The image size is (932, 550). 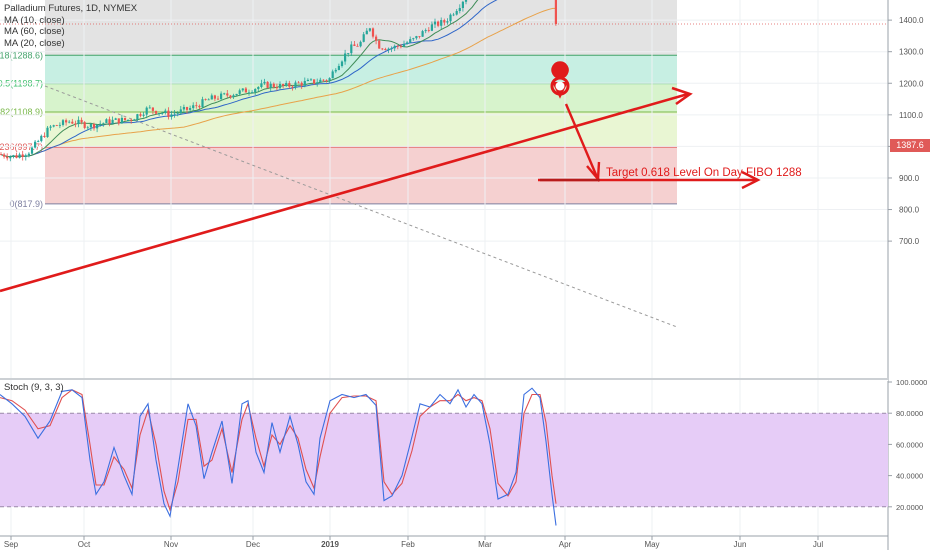 What do you see at coordinates (34, 20) in the screenshot?
I see `legend-ma10: MA (10, close)` at bounding box center [34, 20].